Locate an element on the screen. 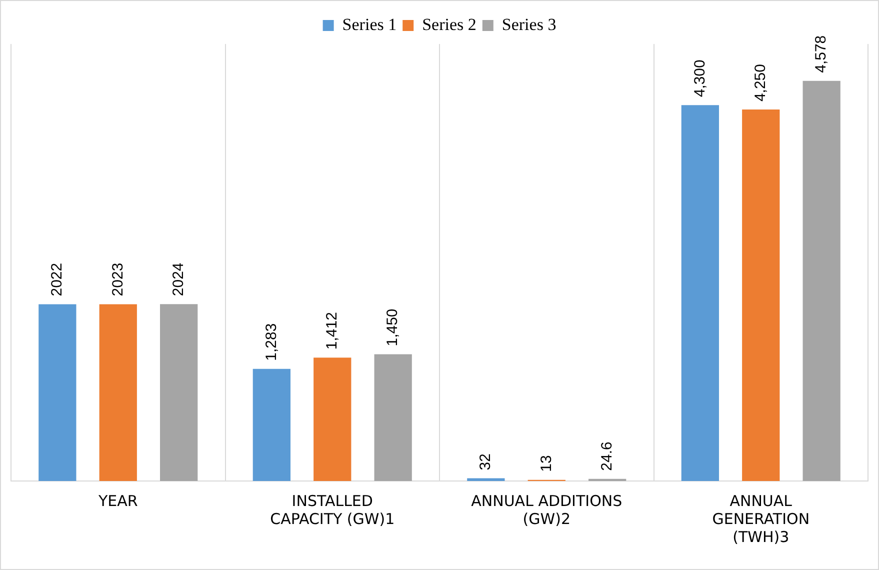 The image size is (879, 570). data-label: 1,450 is located at coordinates (393, 327).